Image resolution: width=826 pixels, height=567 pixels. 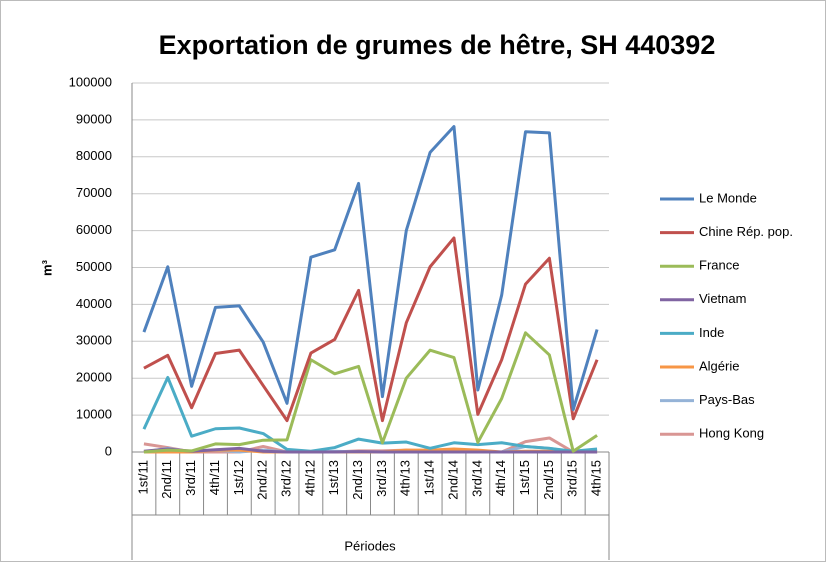 What do you see at coordinates (166, 479) in the screenshot?
I see `x-tick-label: 2nd/11` at bounding box center [166, 479].